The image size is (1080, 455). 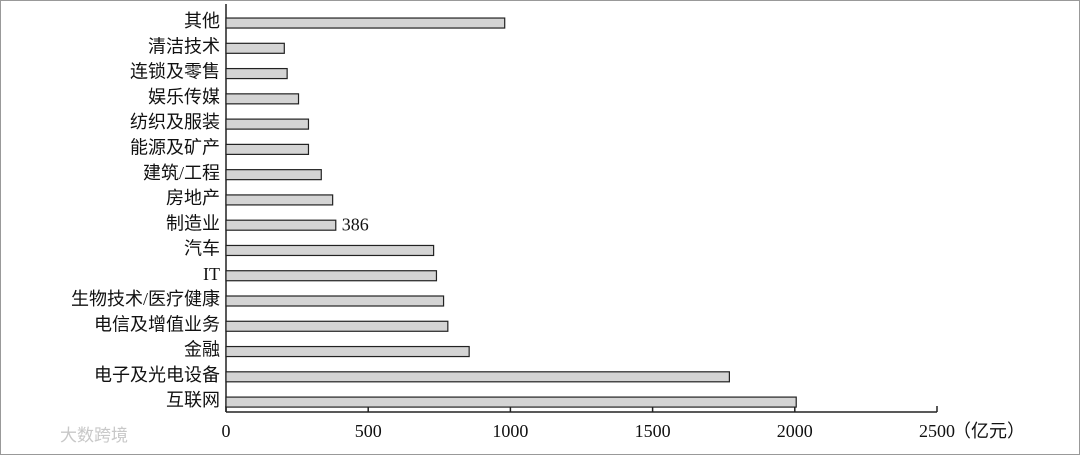 What do you see at coordinates (145, 299) in the screenshot?
I see `y-tick-label: 生物技术/医疗健康` at bounding box center [145, 299].